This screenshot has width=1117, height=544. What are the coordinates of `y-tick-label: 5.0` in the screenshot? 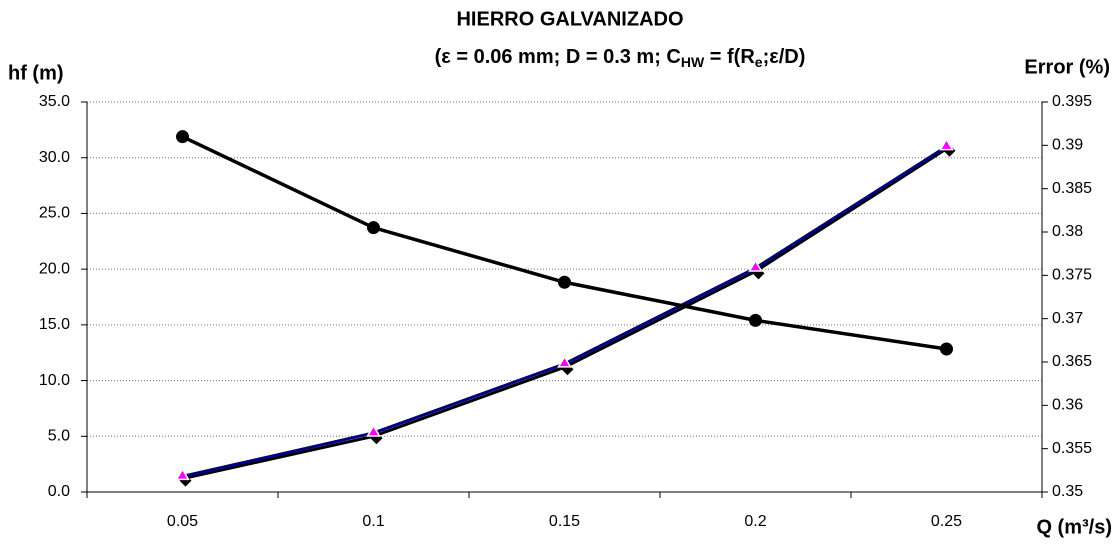 It's located at (59, 436).